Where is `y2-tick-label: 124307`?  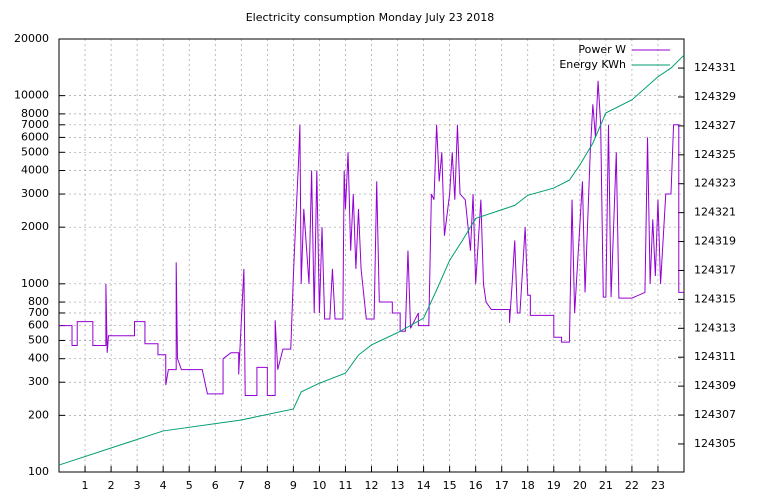 y2-tick-label: 124307 is located at coordinates (715, 414).